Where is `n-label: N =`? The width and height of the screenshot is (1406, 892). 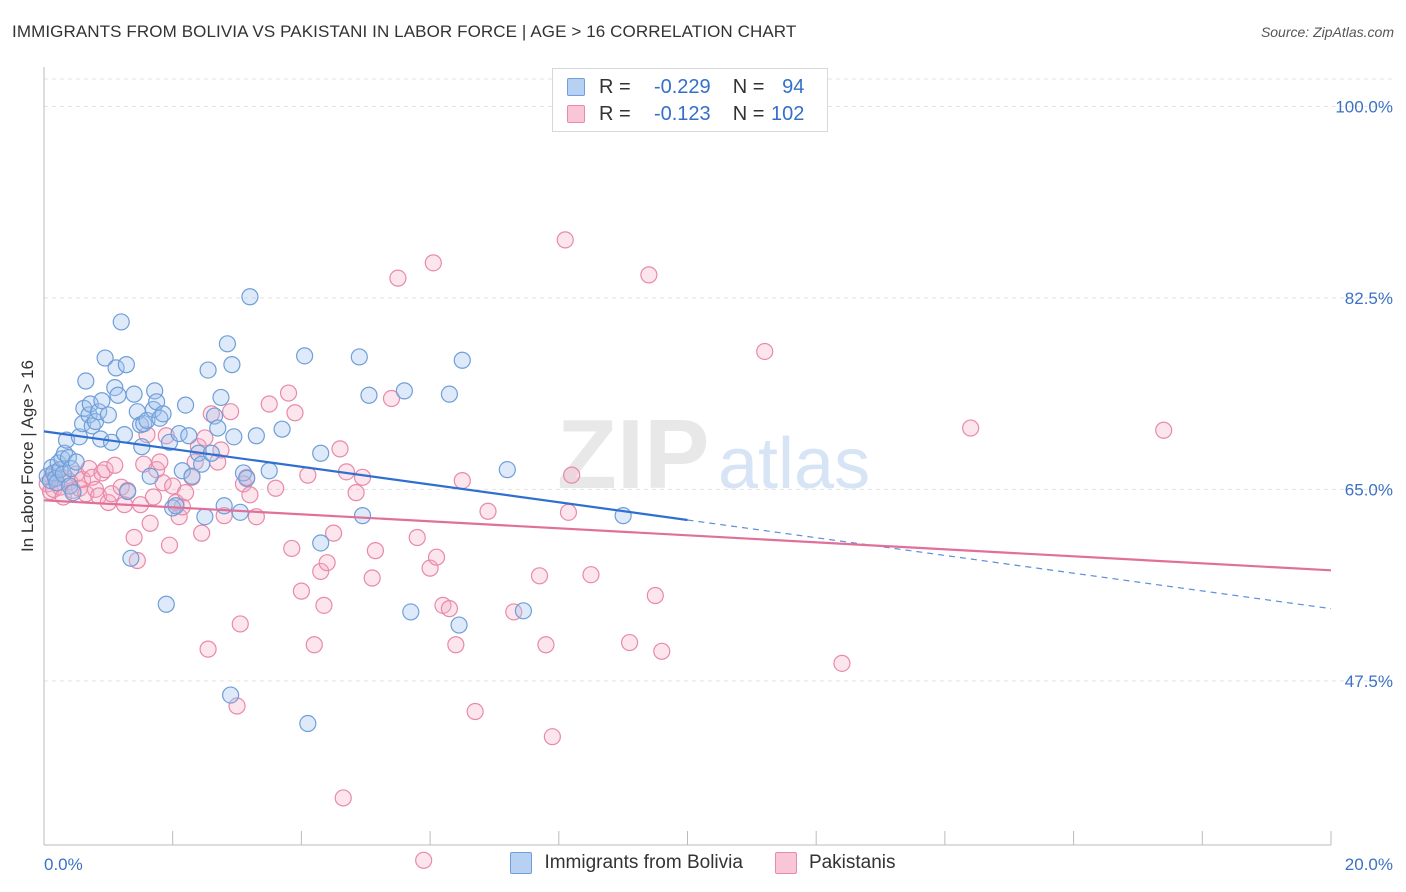 n-label: N = is located at coordinates (748, 113).